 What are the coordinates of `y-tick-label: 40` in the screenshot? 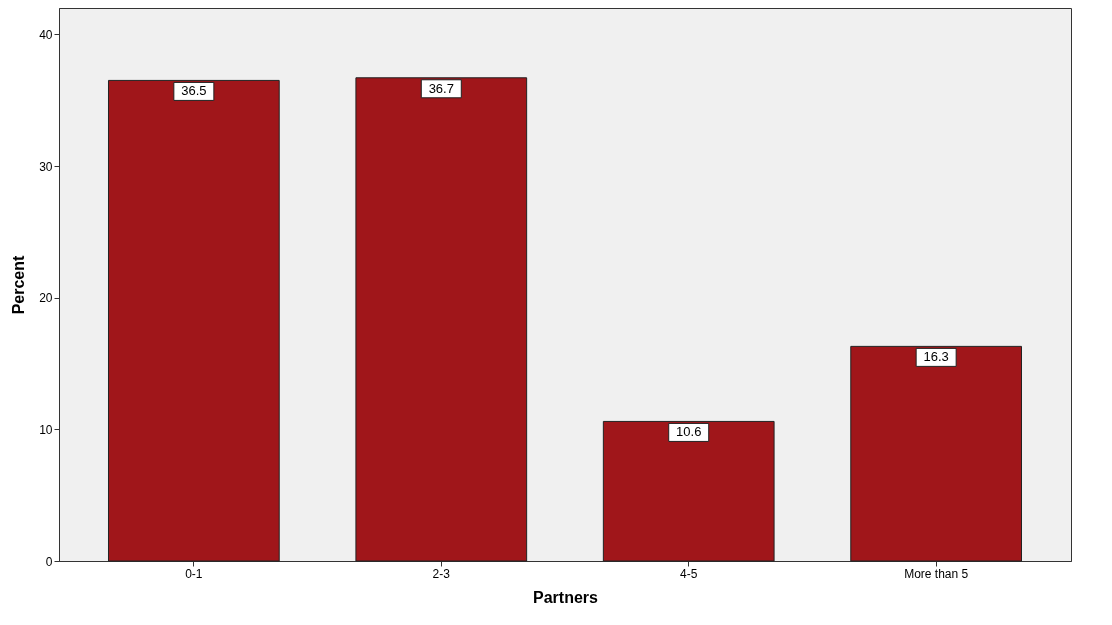 It's located at (46, 34).